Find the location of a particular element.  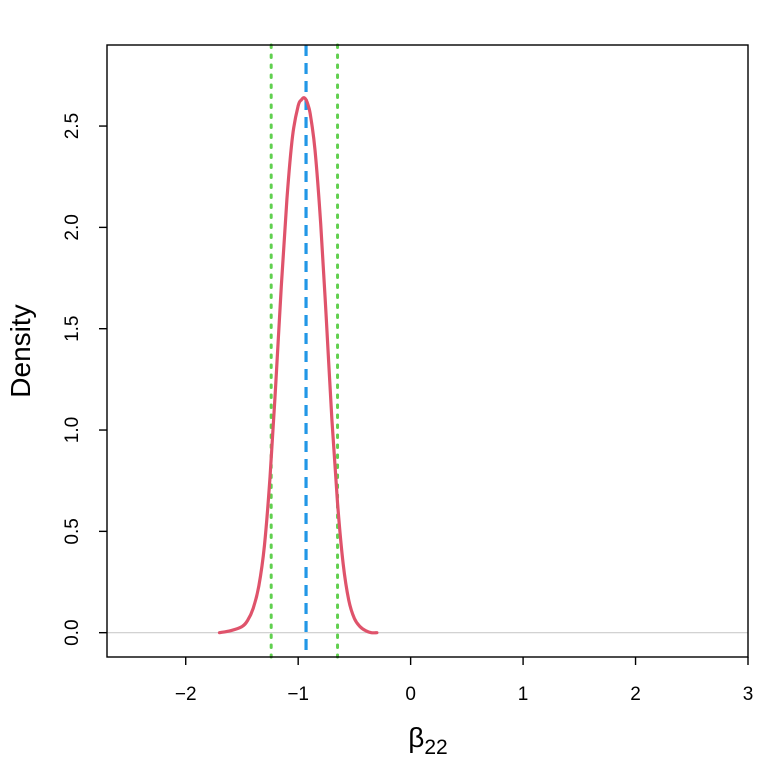

y-tick-label: 1.5 is located at coordinates (72, 328).